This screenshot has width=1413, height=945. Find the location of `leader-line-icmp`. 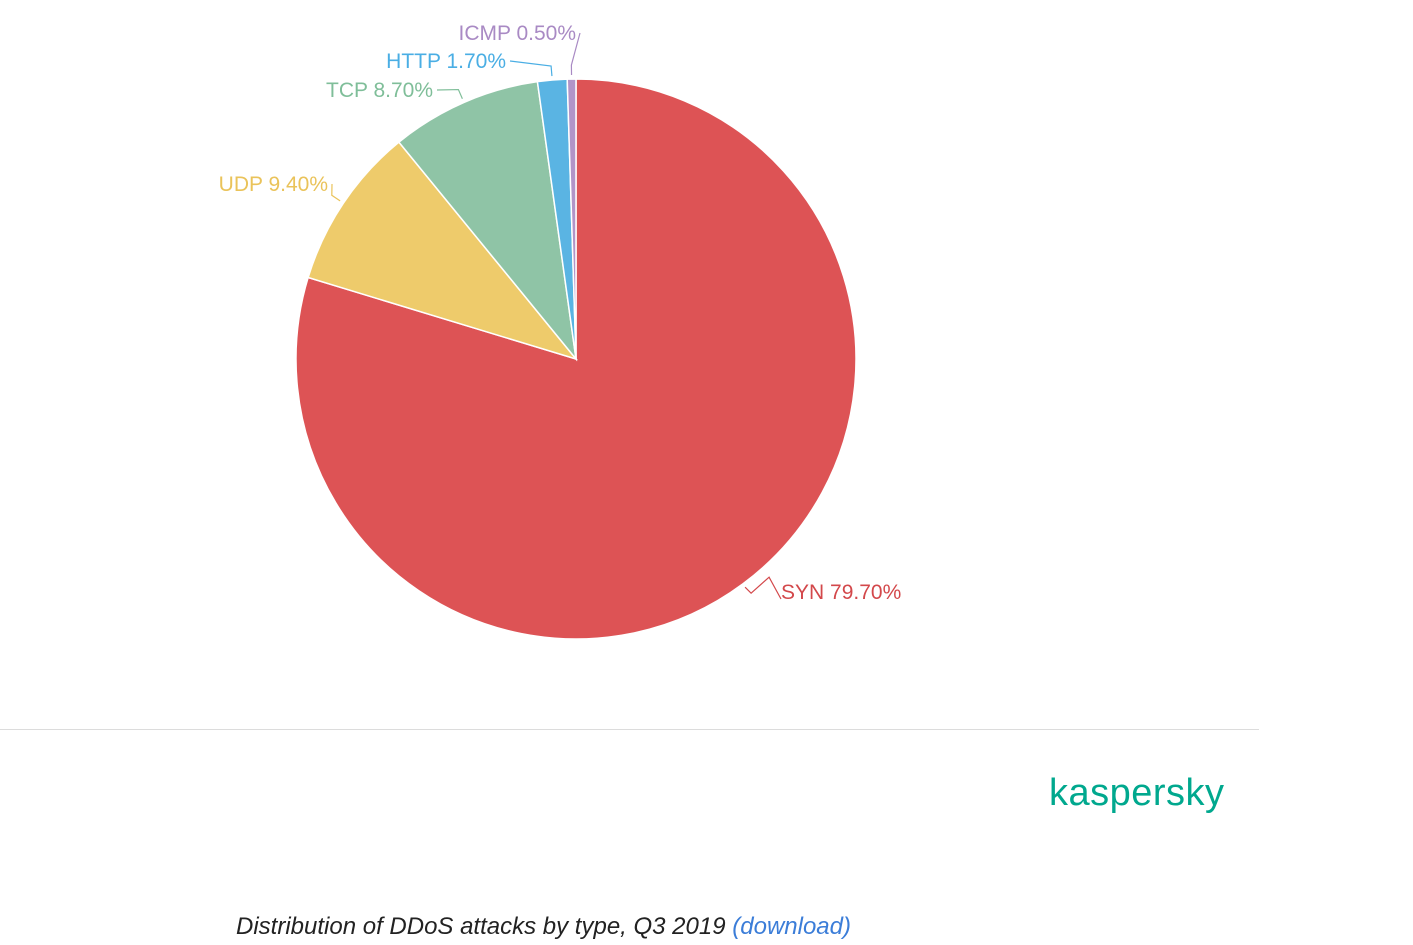

leader-line-icmp is located at coordinates (575, 54).